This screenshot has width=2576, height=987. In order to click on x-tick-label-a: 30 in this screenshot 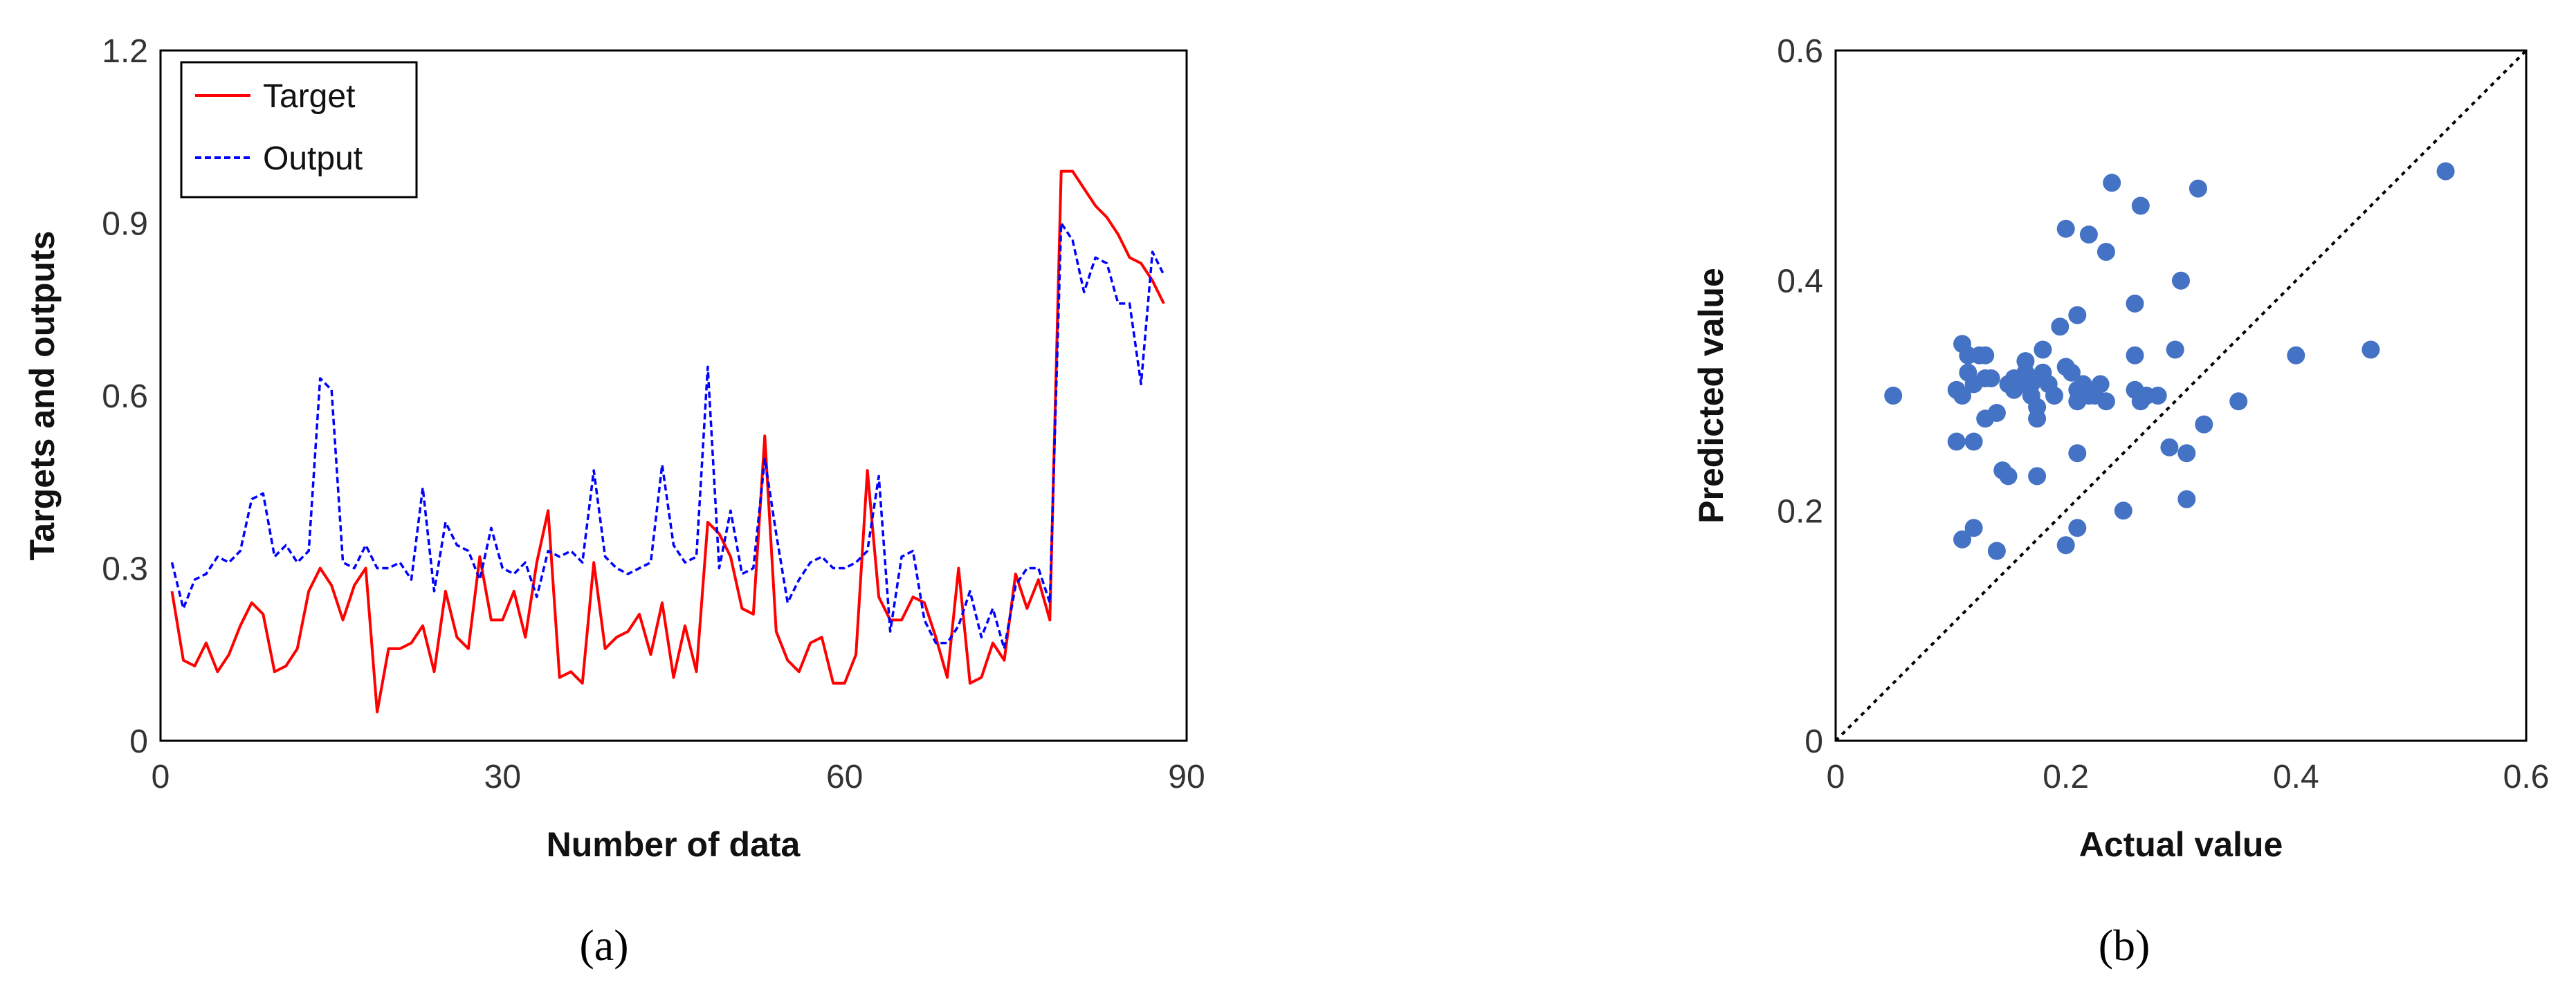, I will do `click(502, 777)`.